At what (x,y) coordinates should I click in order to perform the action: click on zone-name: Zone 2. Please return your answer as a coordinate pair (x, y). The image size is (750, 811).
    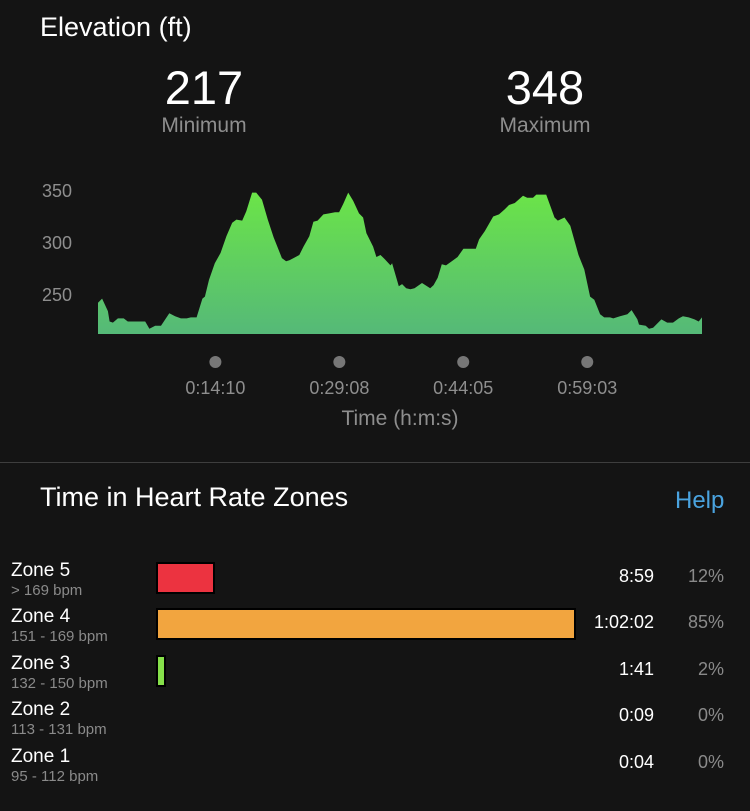
    Looking at the image, I should click on (41, 709).